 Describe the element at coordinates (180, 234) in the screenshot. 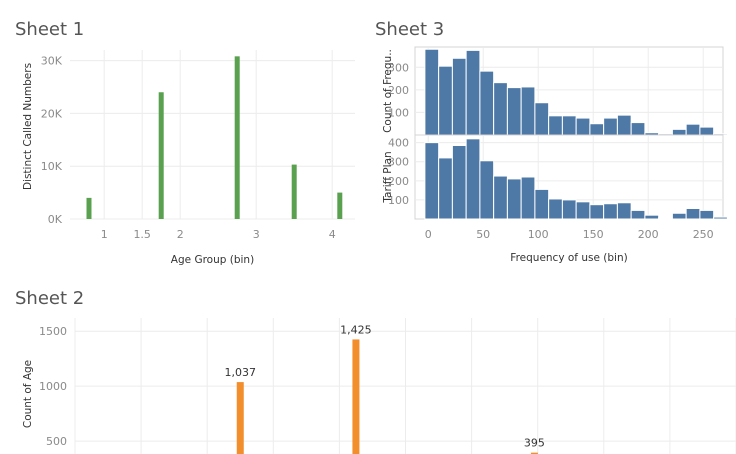

I see `sheet1-x-tick-label: 2` at that location.